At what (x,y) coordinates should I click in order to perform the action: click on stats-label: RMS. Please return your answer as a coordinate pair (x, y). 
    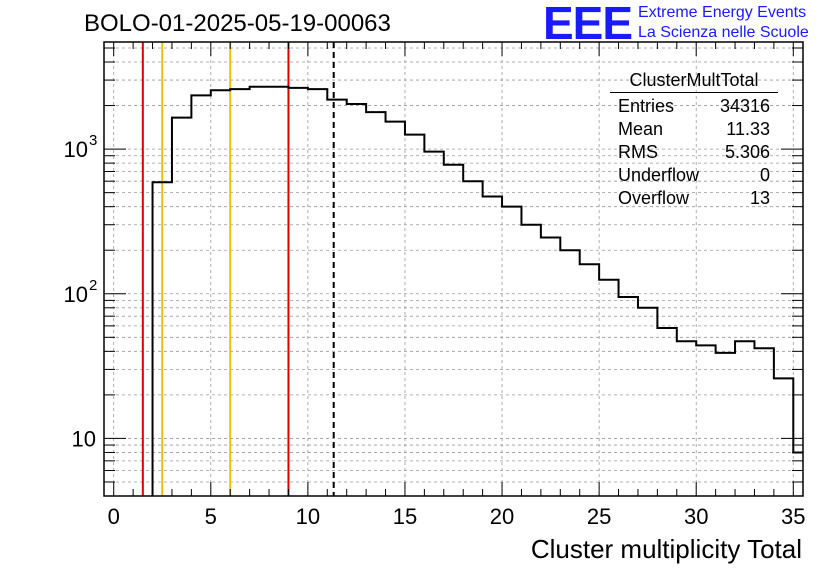
    Looking at the image, I should click on (638, 152).